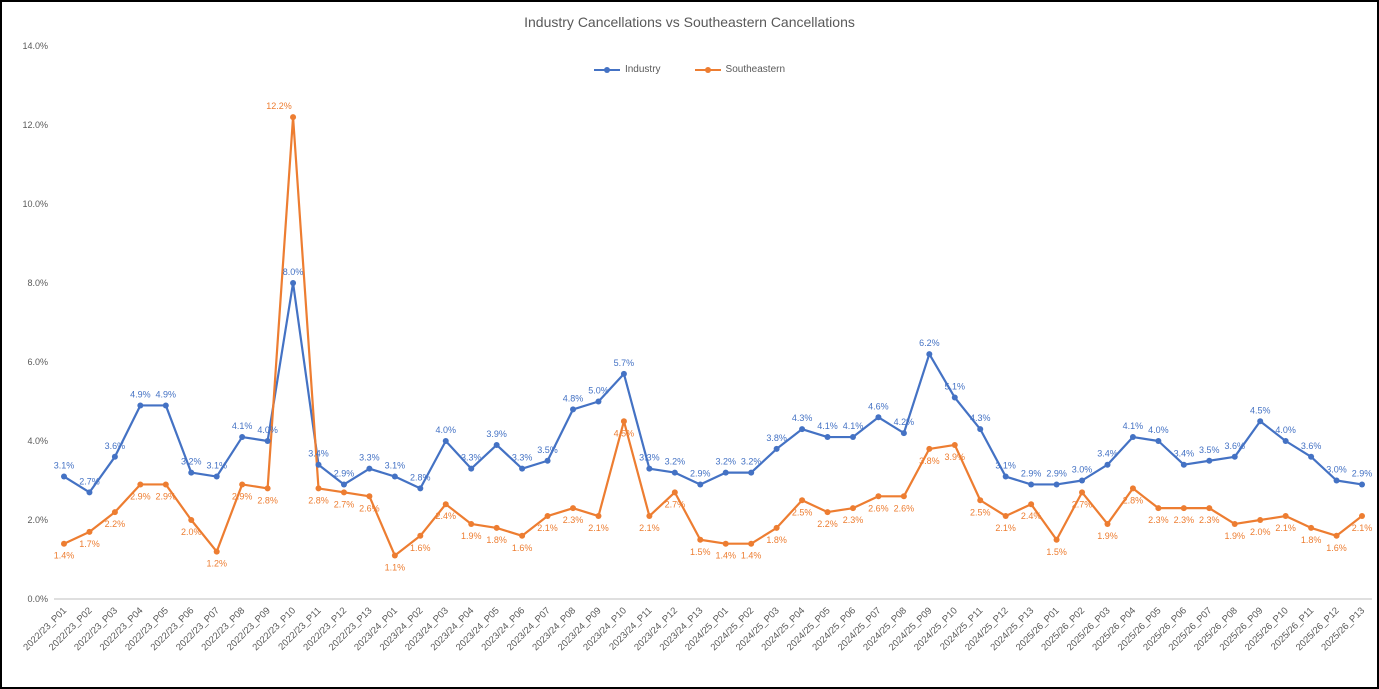 This screenshot has height=689, width=1379. I want to click on legend-item-southeastern: Southeastern, so click(739, 69).